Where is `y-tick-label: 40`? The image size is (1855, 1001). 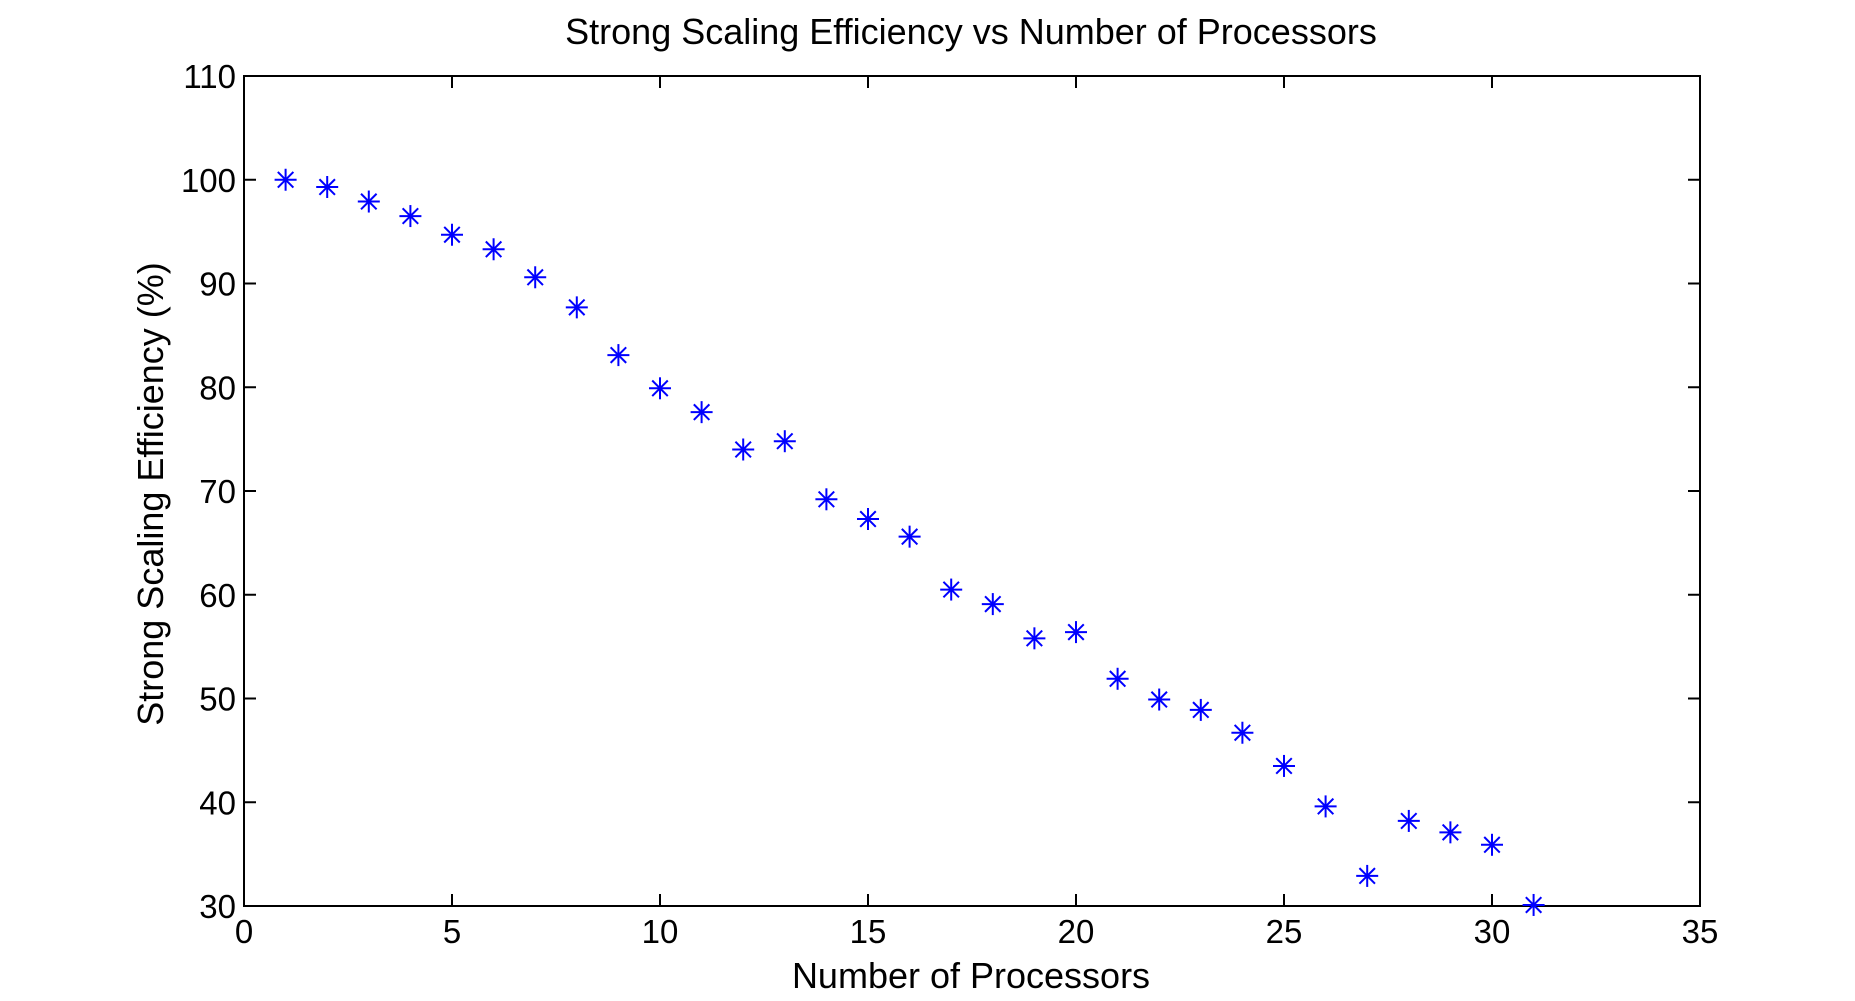
y-tick-label: 40 is located at coordinates (217, 802).